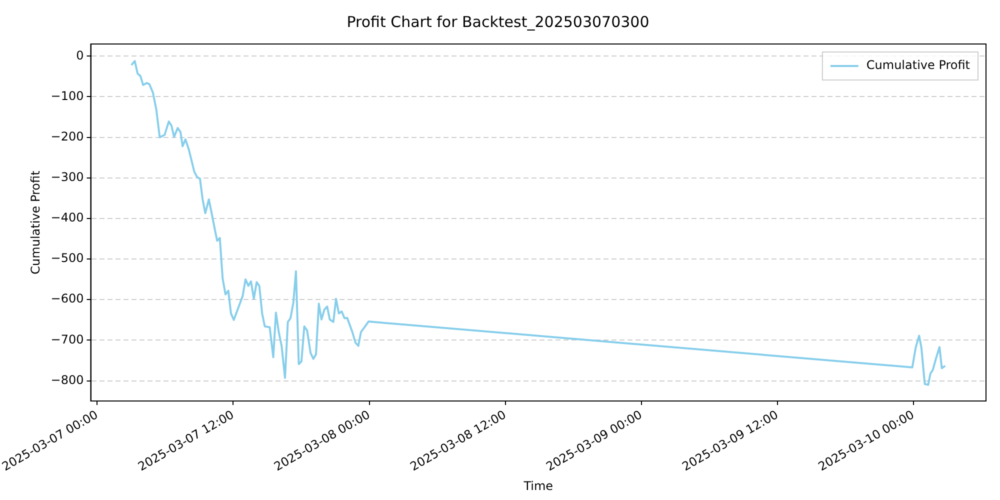 The height and width of the screenshot is (500, 1000). I want to click on y-tick-label: −700, so click(67, 339).